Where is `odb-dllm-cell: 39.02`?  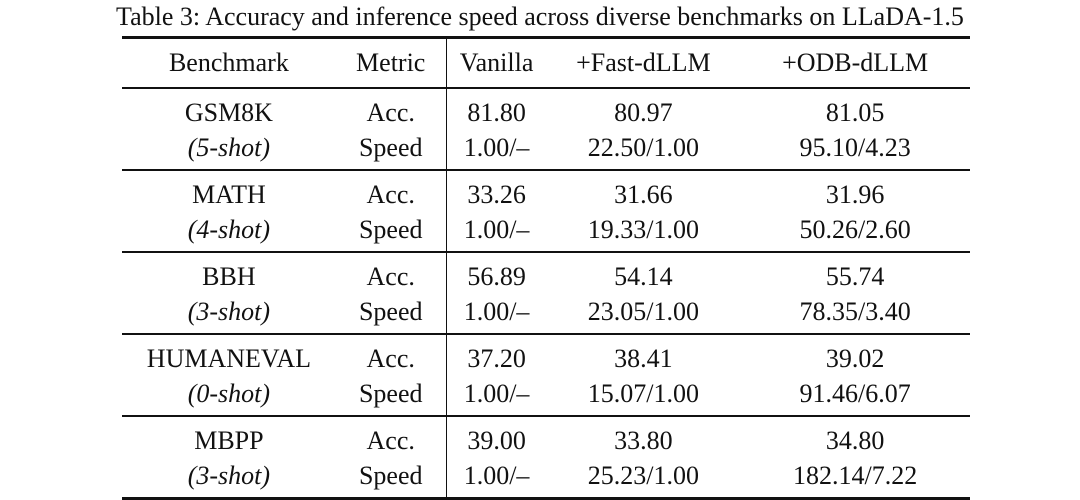 odb-dllm-cell: 39.02 is located at coordinates (855, 358).